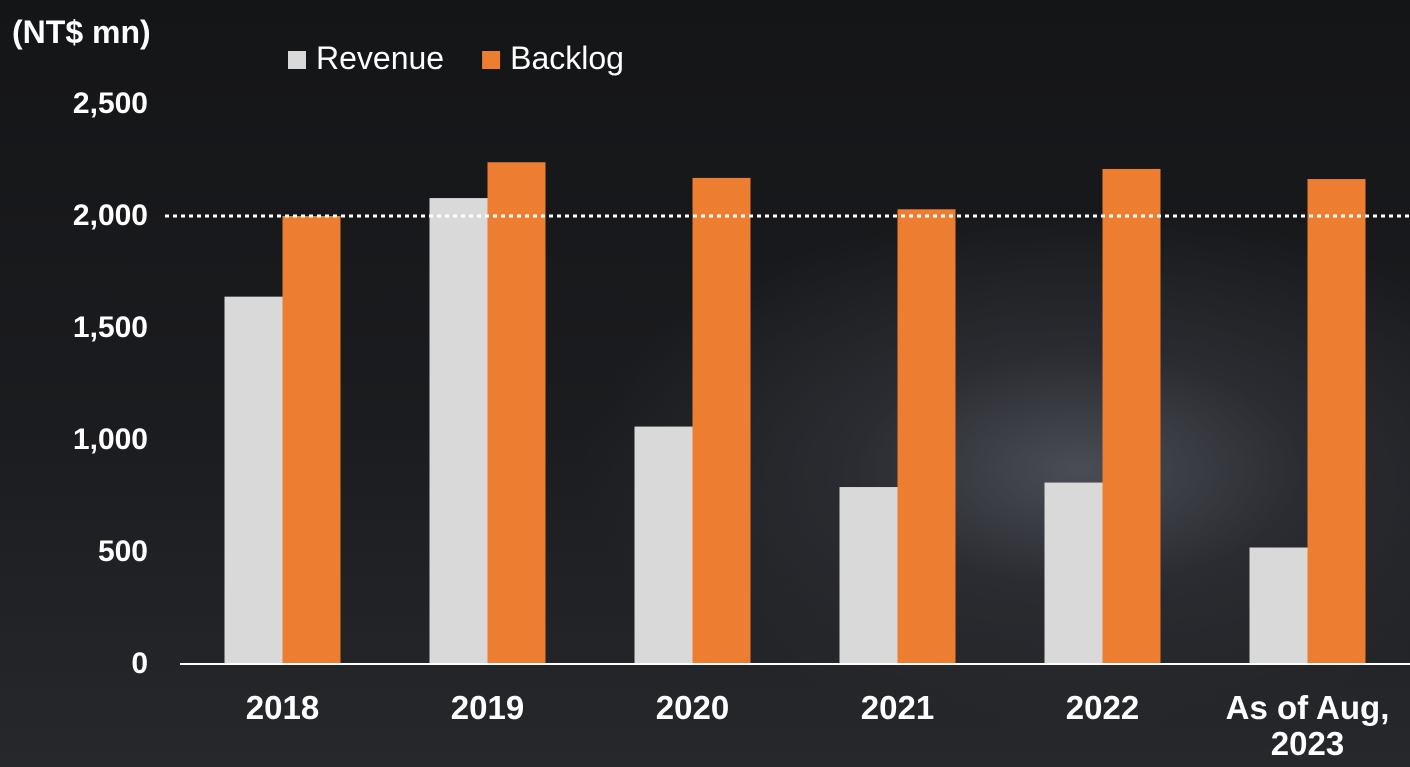  What do you see at coordinates (110, 327) in the screenshot?
I see `y-tick-label: 1,500` at bounding box center [110, 327].